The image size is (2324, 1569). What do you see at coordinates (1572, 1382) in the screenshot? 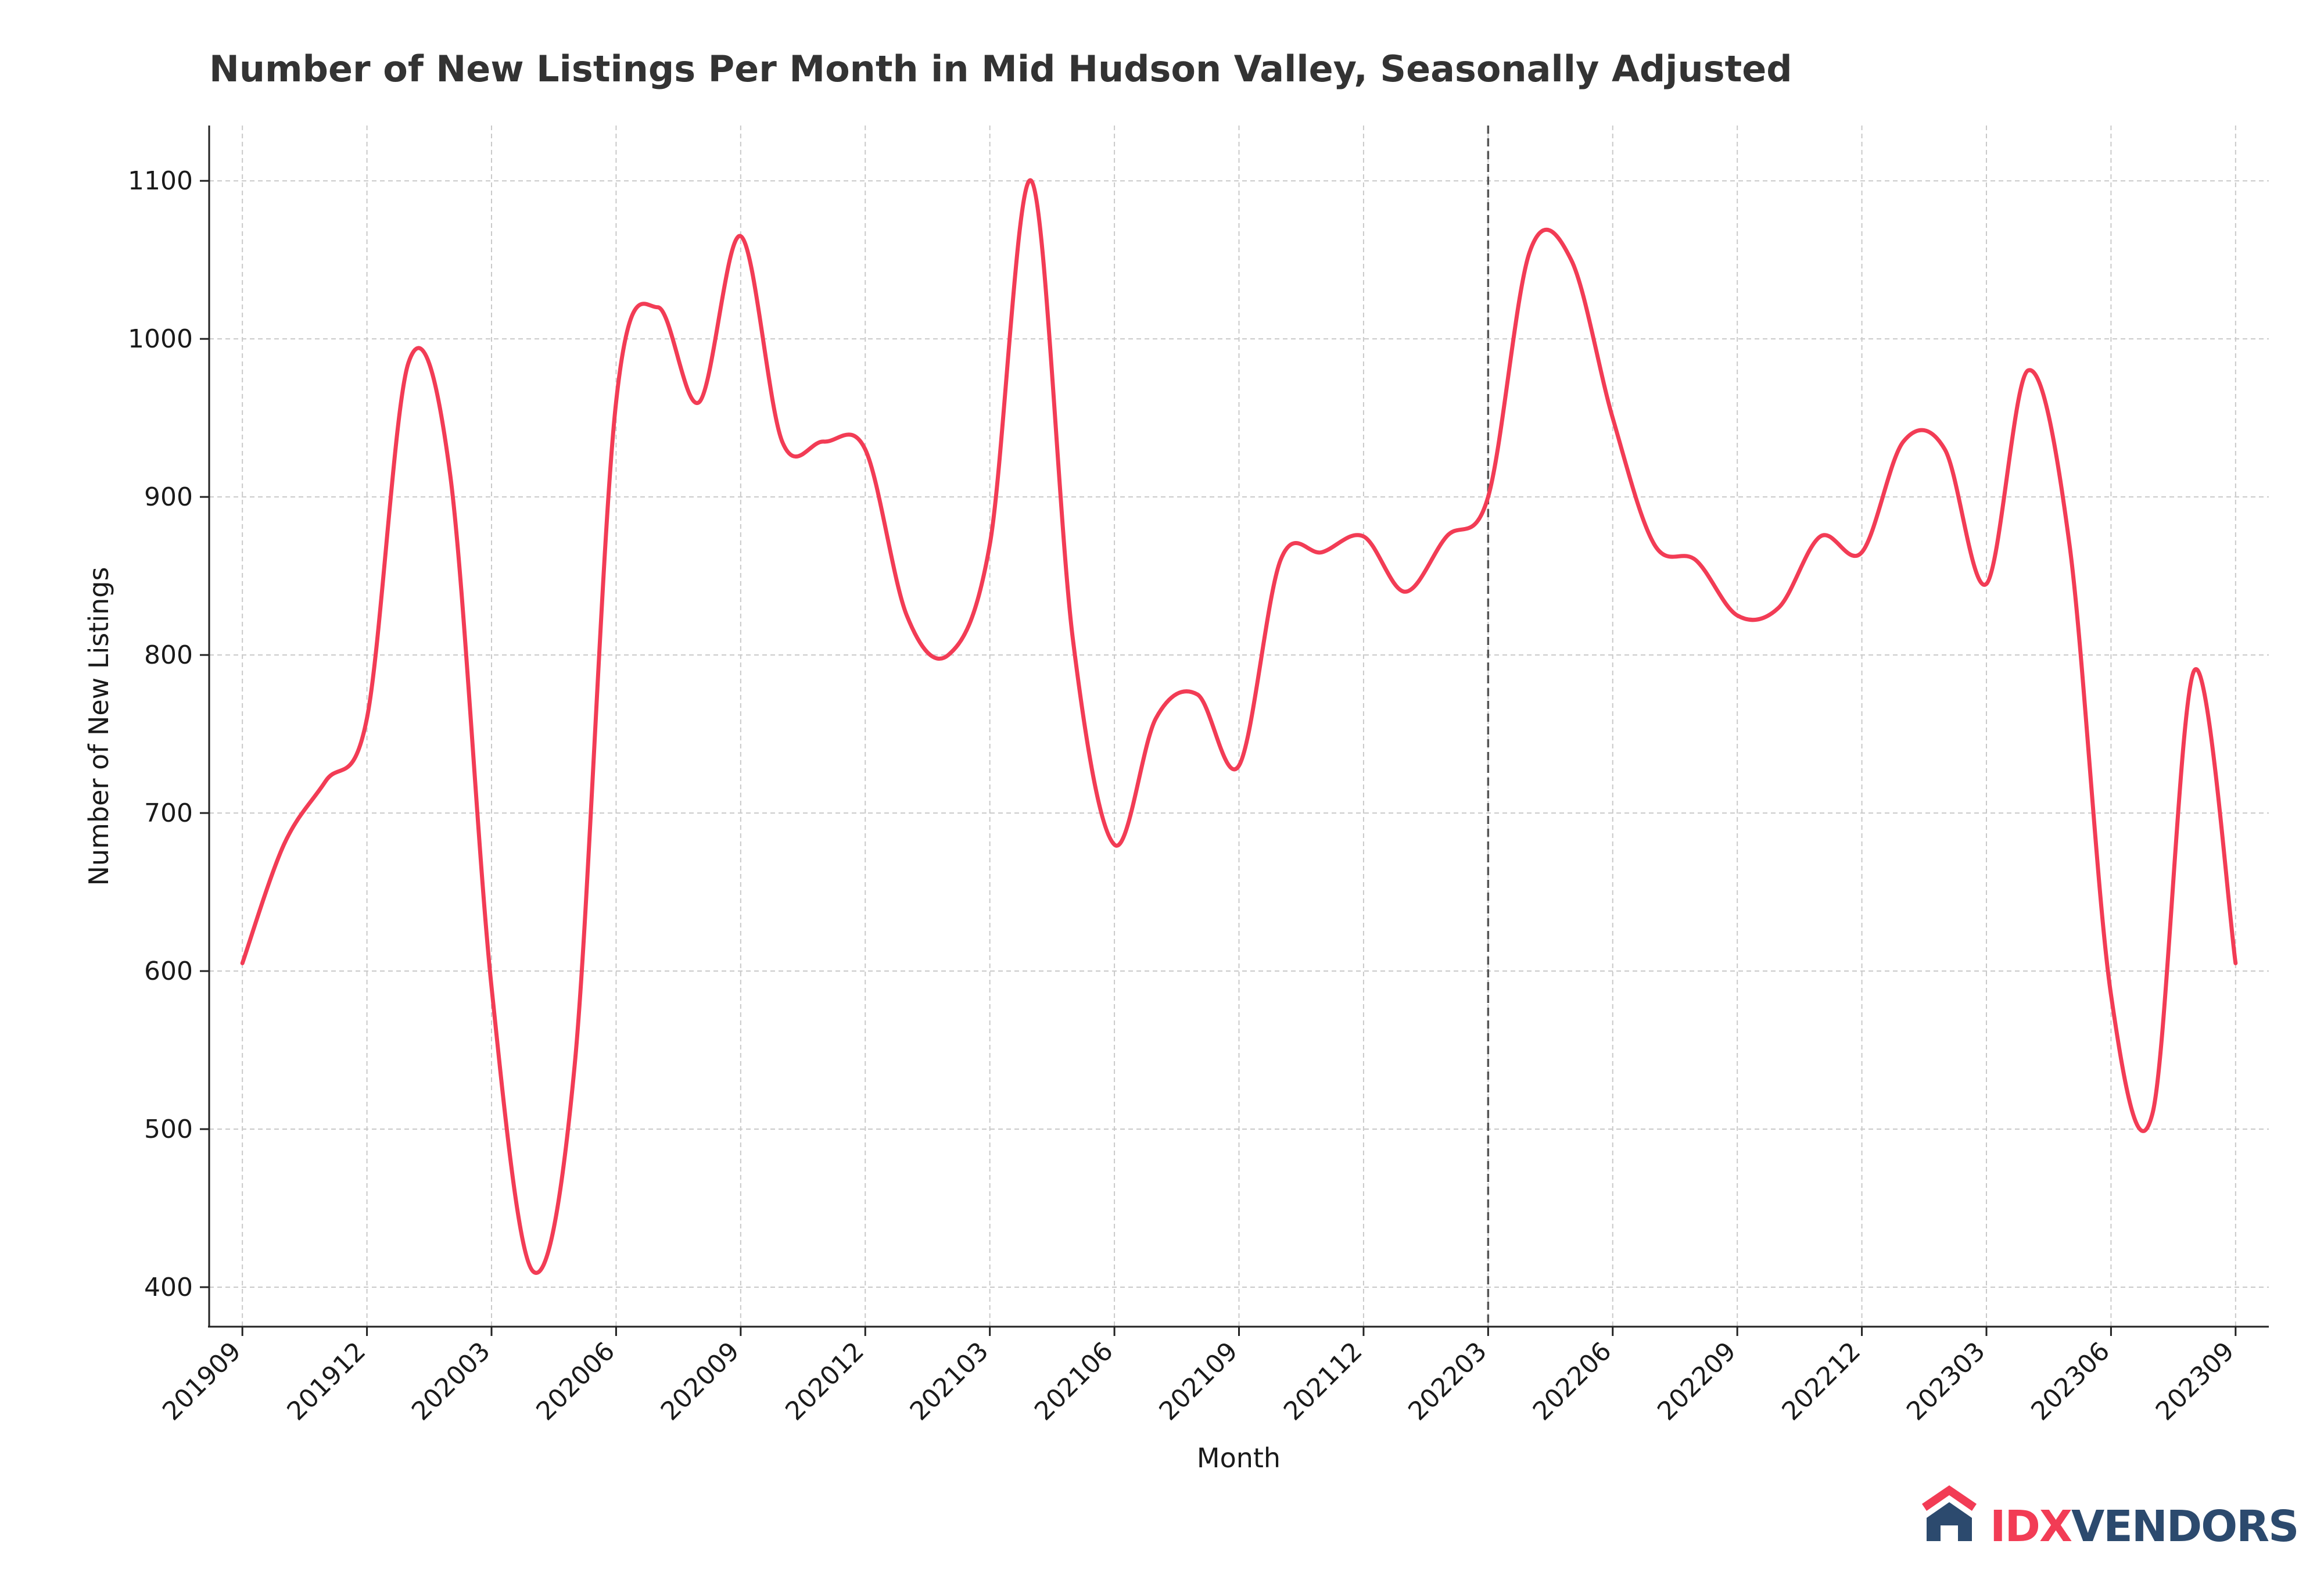
I see `x-tick-label: 202206` at bounding box center [1572, 1382].